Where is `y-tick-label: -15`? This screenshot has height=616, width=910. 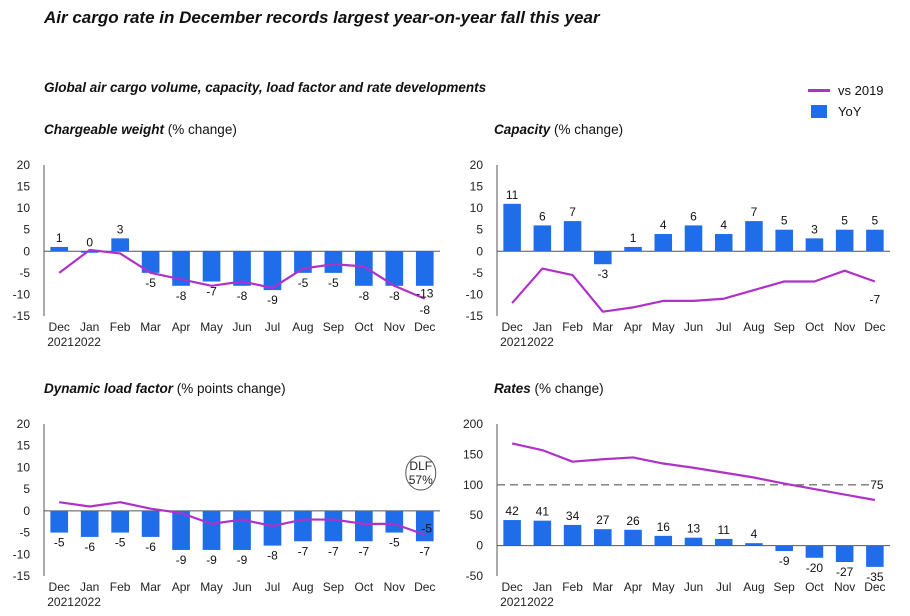 y-tick-label: -15 is located at coordinates (22, 316).